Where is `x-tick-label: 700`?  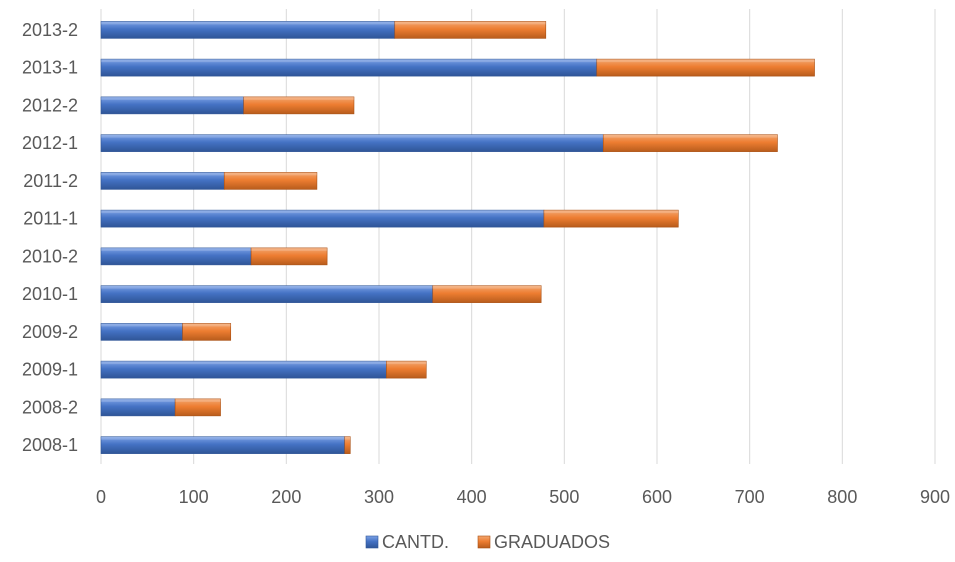
x-tick-label: 700 is located at coordinates (750, 497).